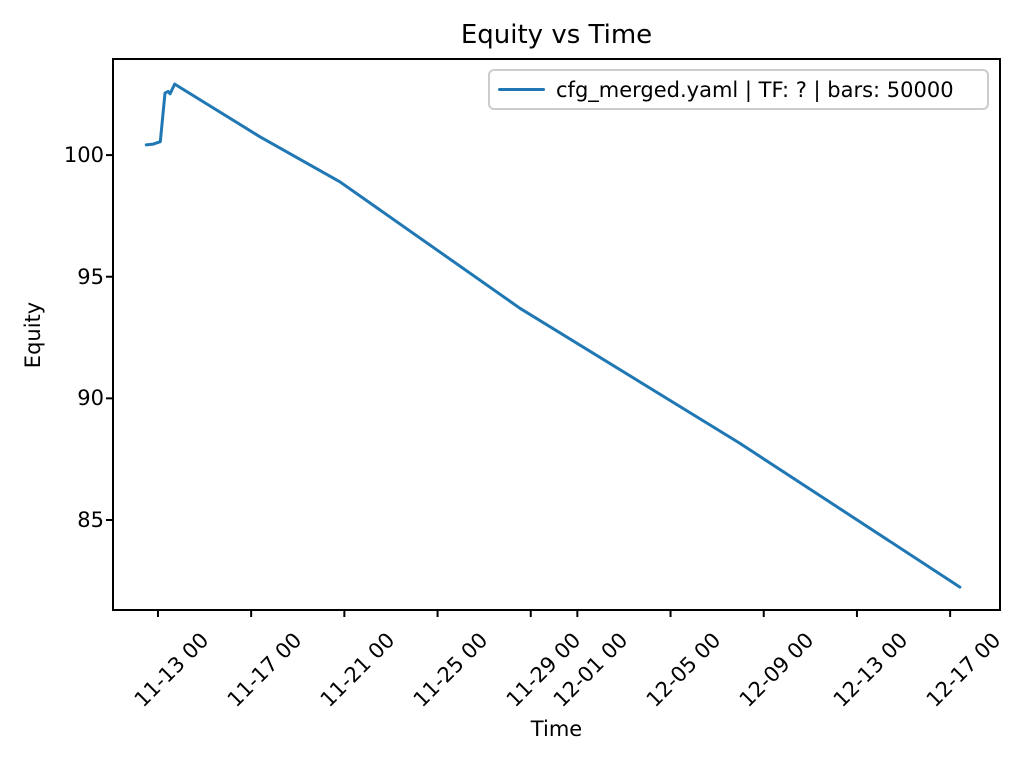 This screenshot has width=1024, height=768. What do you see at coordinates (755, 89) in the screenshot?
I see `legend-label: cfg_merged.yaml | TF: ? | bars: 50000` at bounding box center [755, 89].